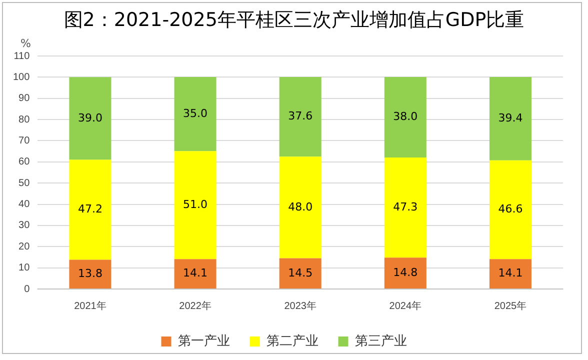 This screenshot has width=588, height=360. I want to click on x-tick-label: 2024年, so click(405, 306).